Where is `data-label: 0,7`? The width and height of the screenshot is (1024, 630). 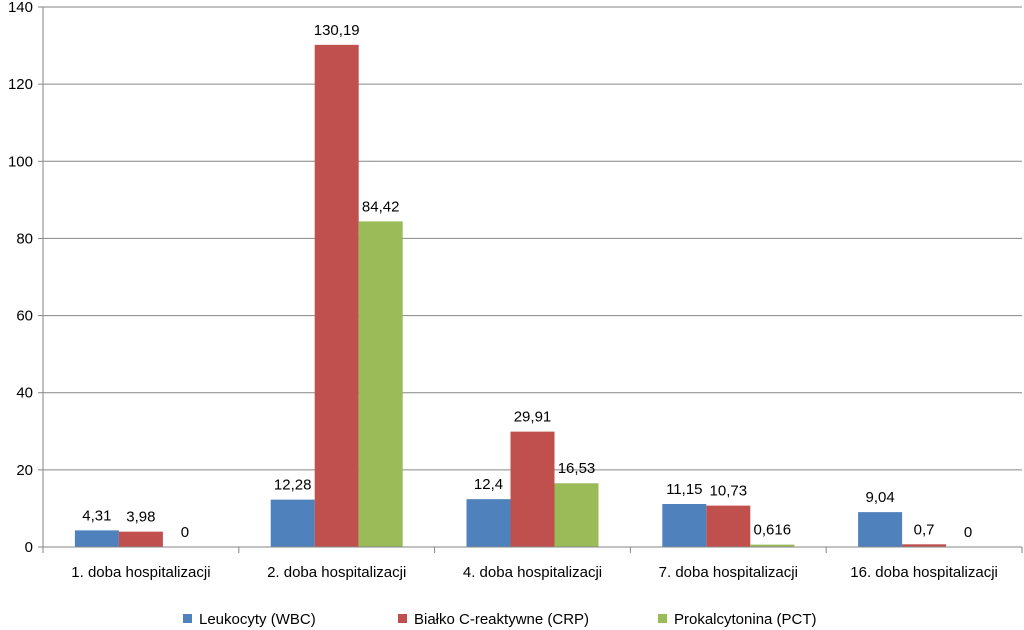
data-label: 0,7 is located at coordinates (924, 529).